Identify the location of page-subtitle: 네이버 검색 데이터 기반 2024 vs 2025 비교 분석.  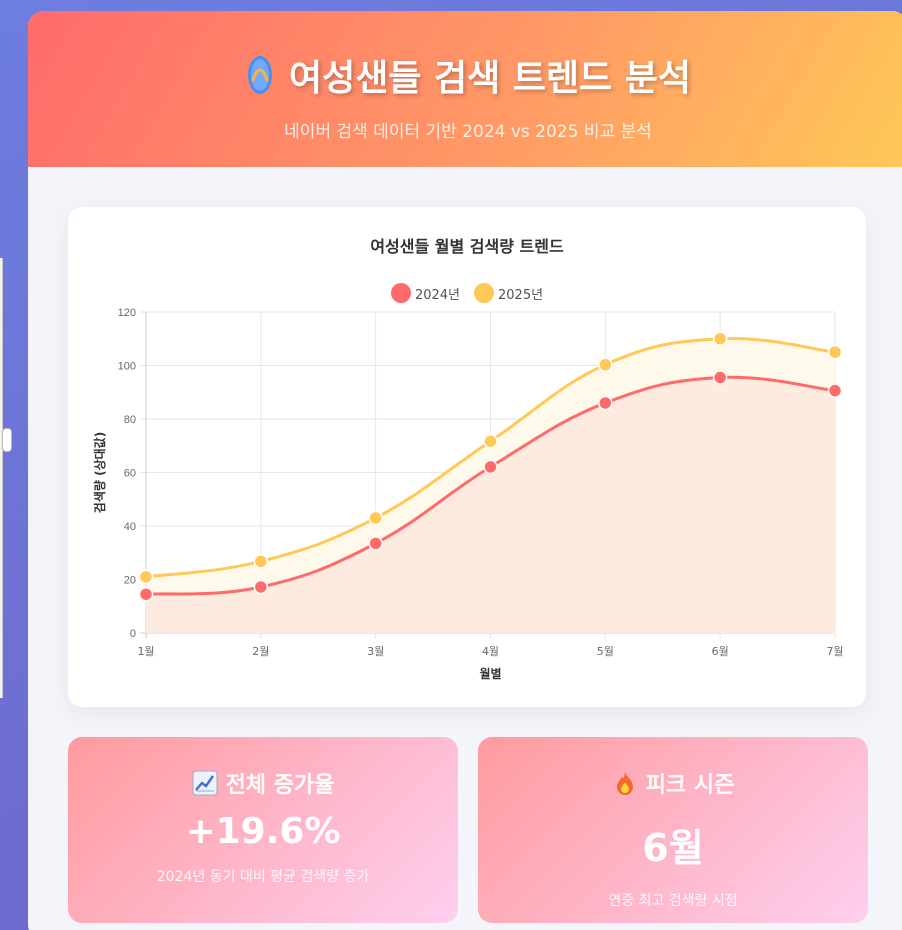
(468, 132).